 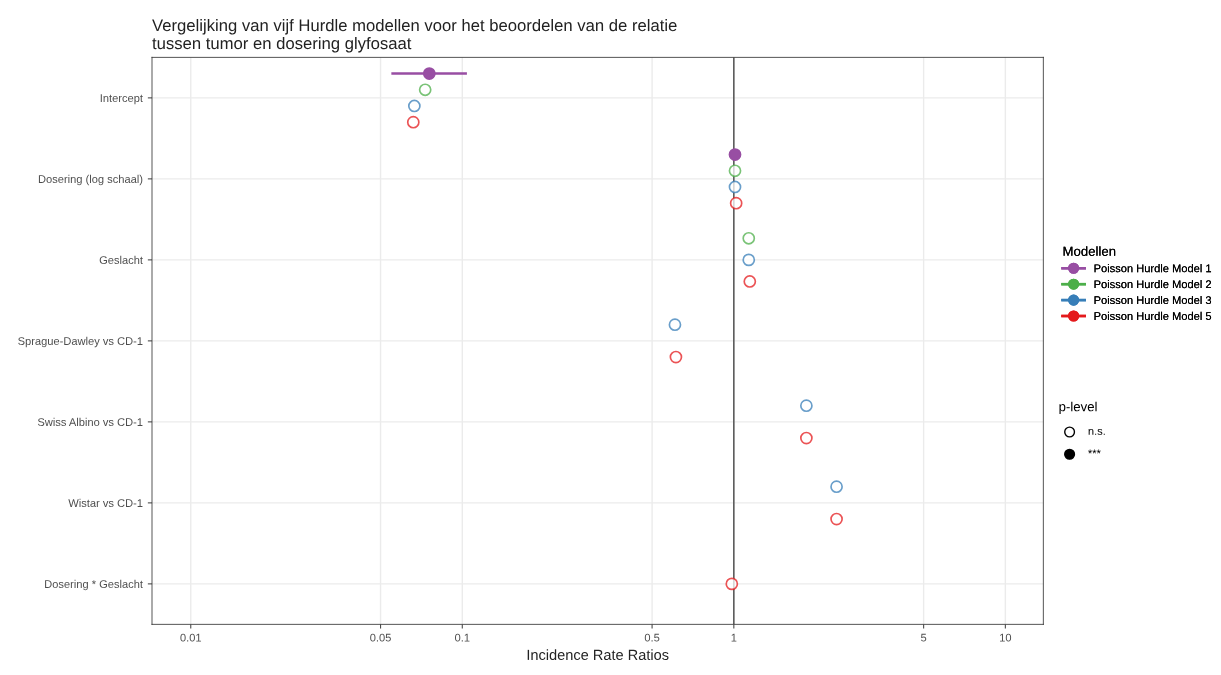 What do you see at coordinates (462, 637) in the screenshot?
I see `x-tick-label: 0.1` at bounding box center [462, 637].